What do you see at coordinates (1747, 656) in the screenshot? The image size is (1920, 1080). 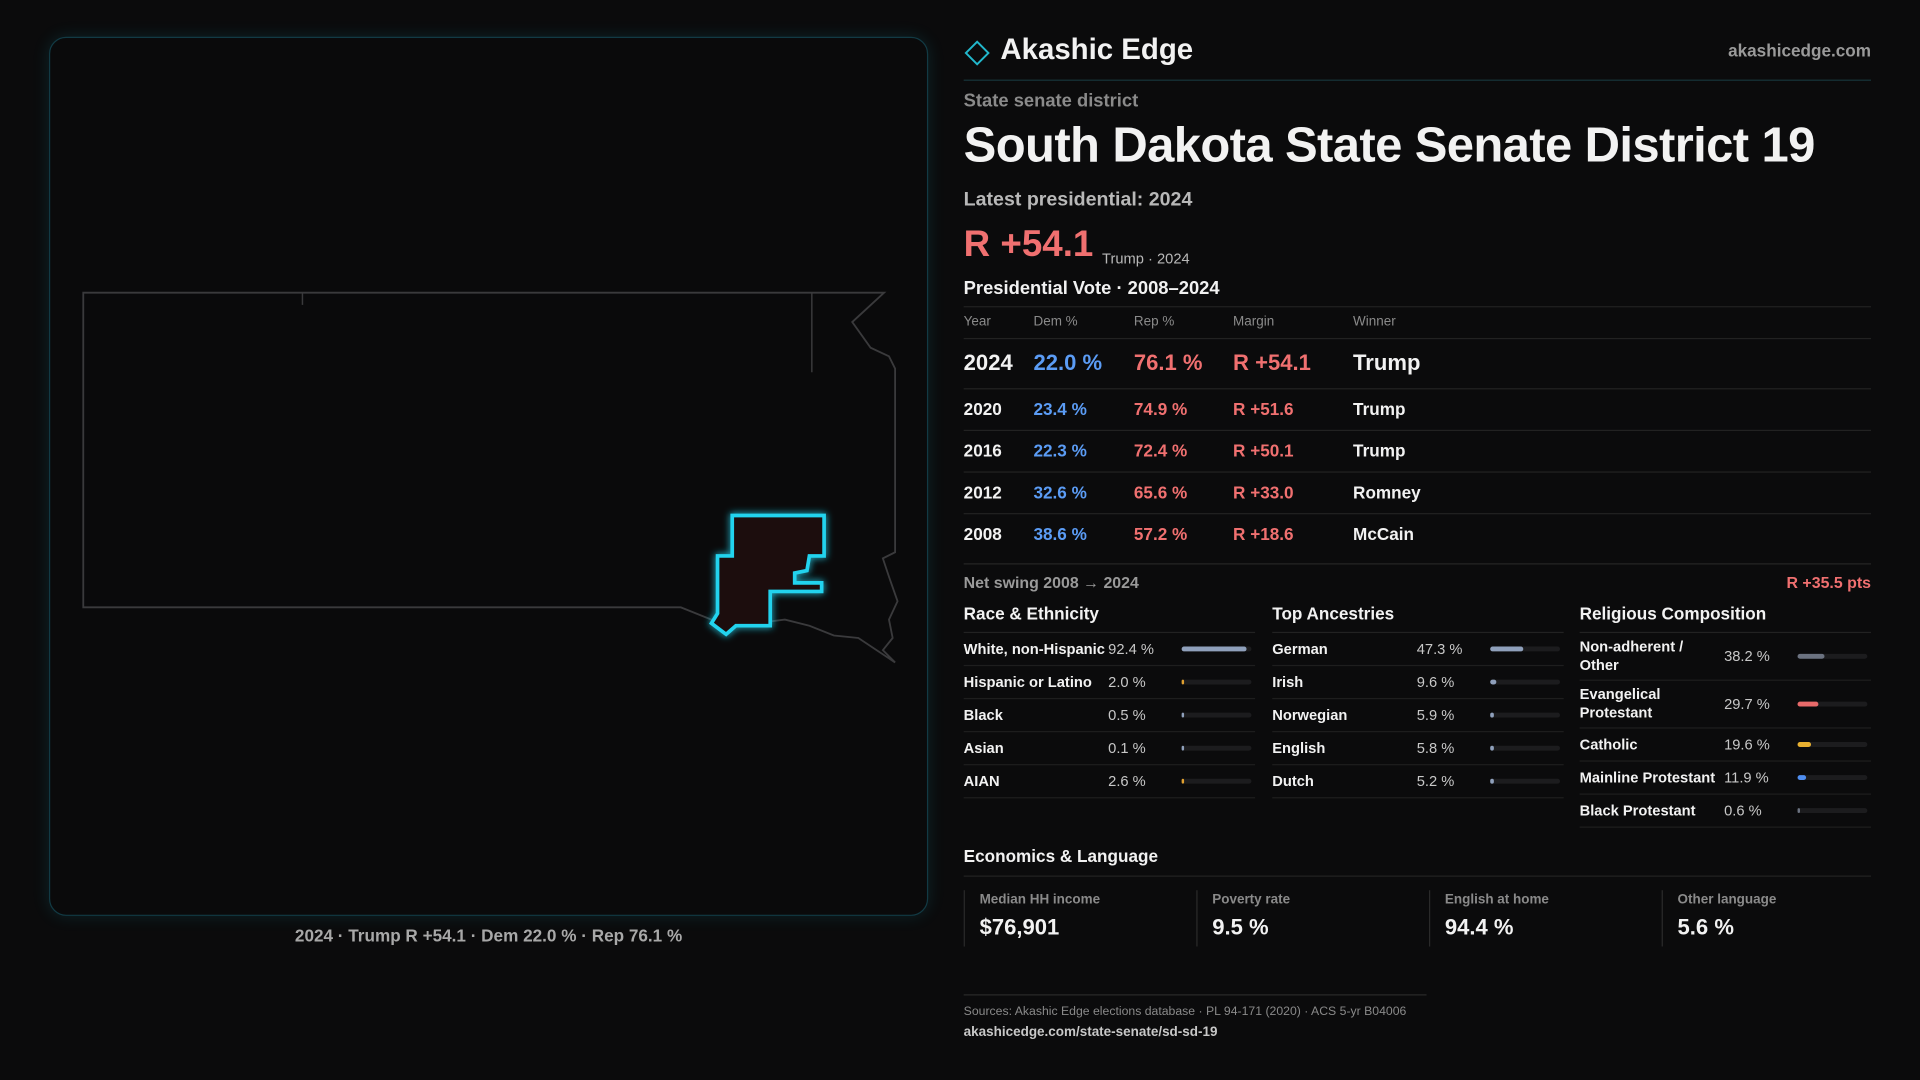 I see `stat-value: 38.2 %` at bounding box center [1747, 656].